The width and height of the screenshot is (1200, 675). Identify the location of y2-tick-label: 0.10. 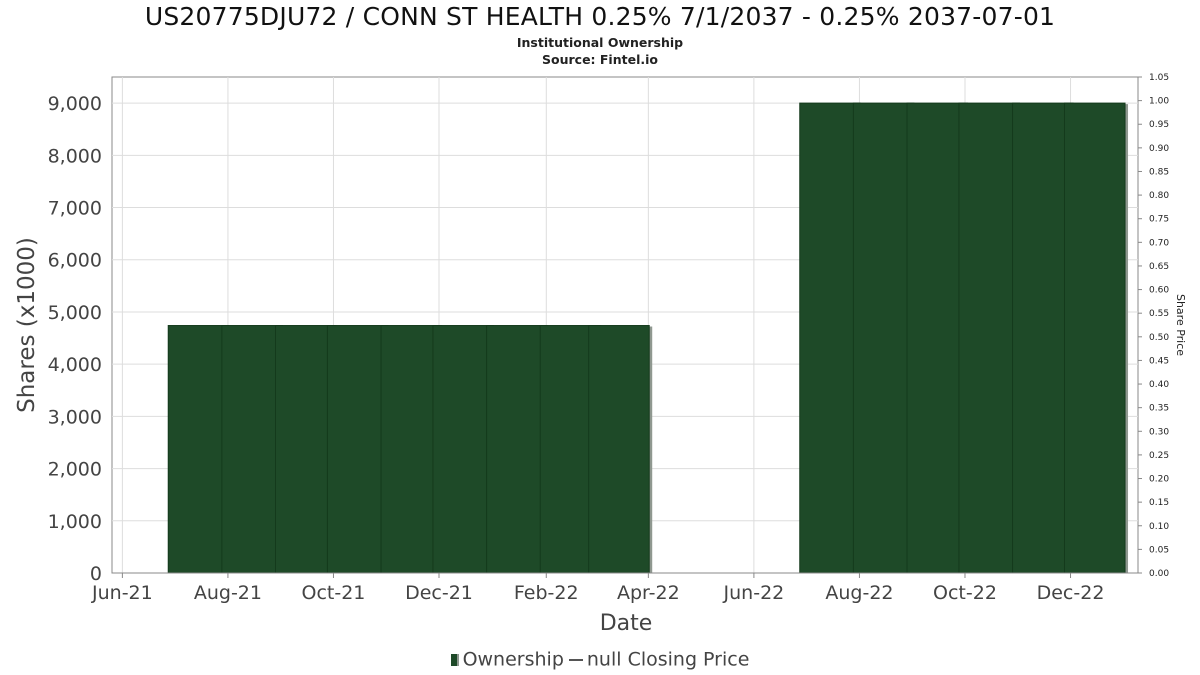
(1159, 527).